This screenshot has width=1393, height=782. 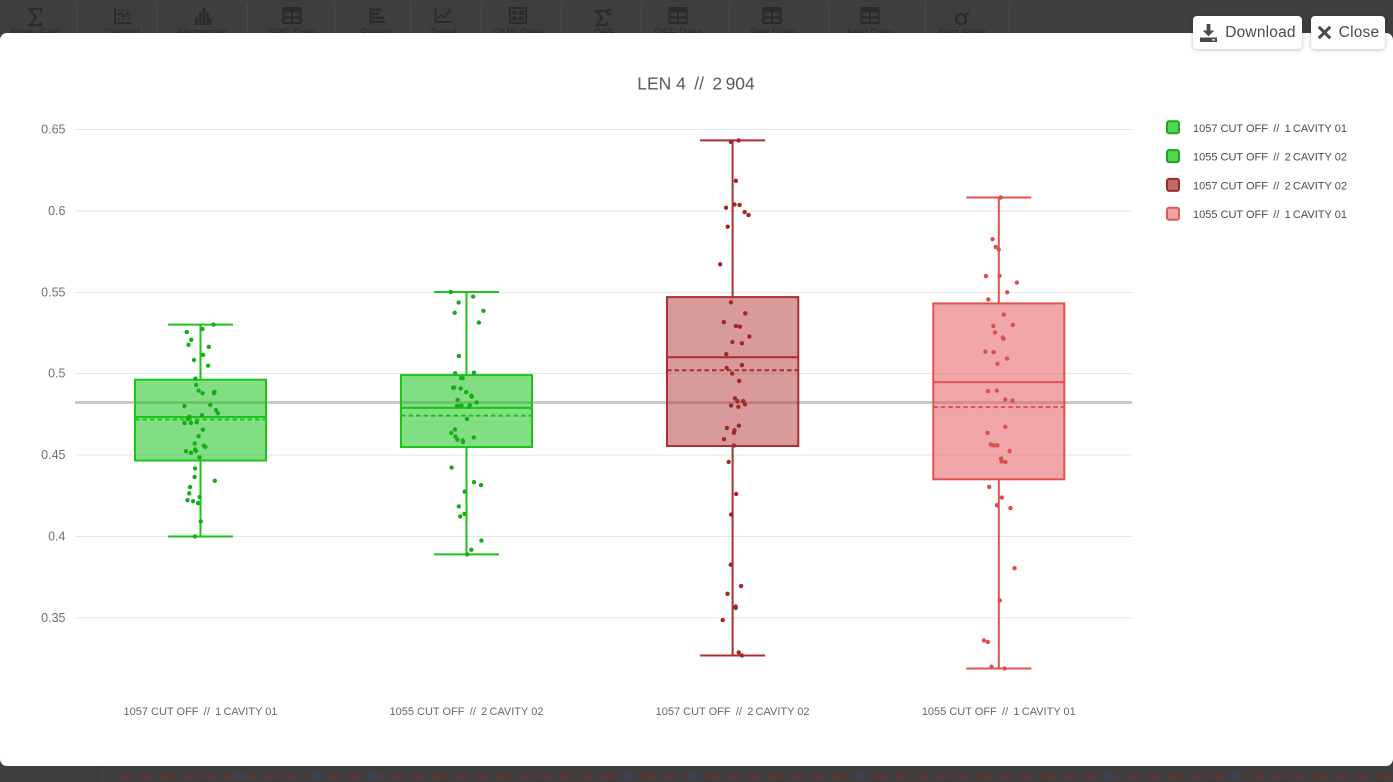 I want to click on svg-text: 0.6, so click(x=56, y=211).